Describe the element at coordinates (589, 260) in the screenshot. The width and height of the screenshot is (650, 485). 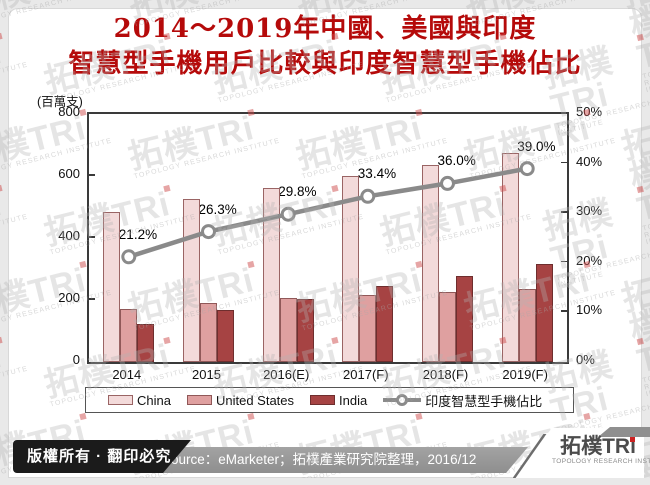
I see `right-axis-tick-label: 20%` at that location.